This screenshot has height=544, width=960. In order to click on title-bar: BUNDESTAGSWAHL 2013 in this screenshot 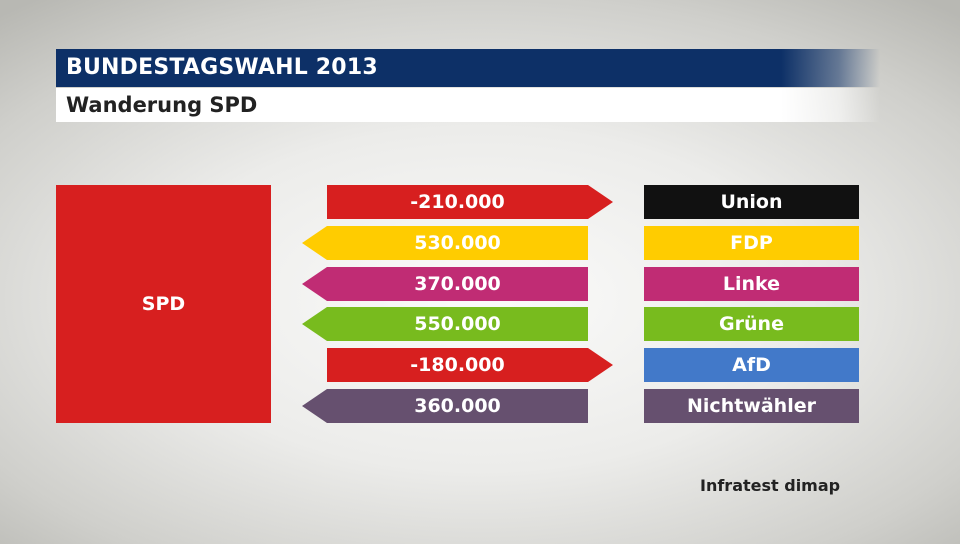, I will do `click(468, 68)`.